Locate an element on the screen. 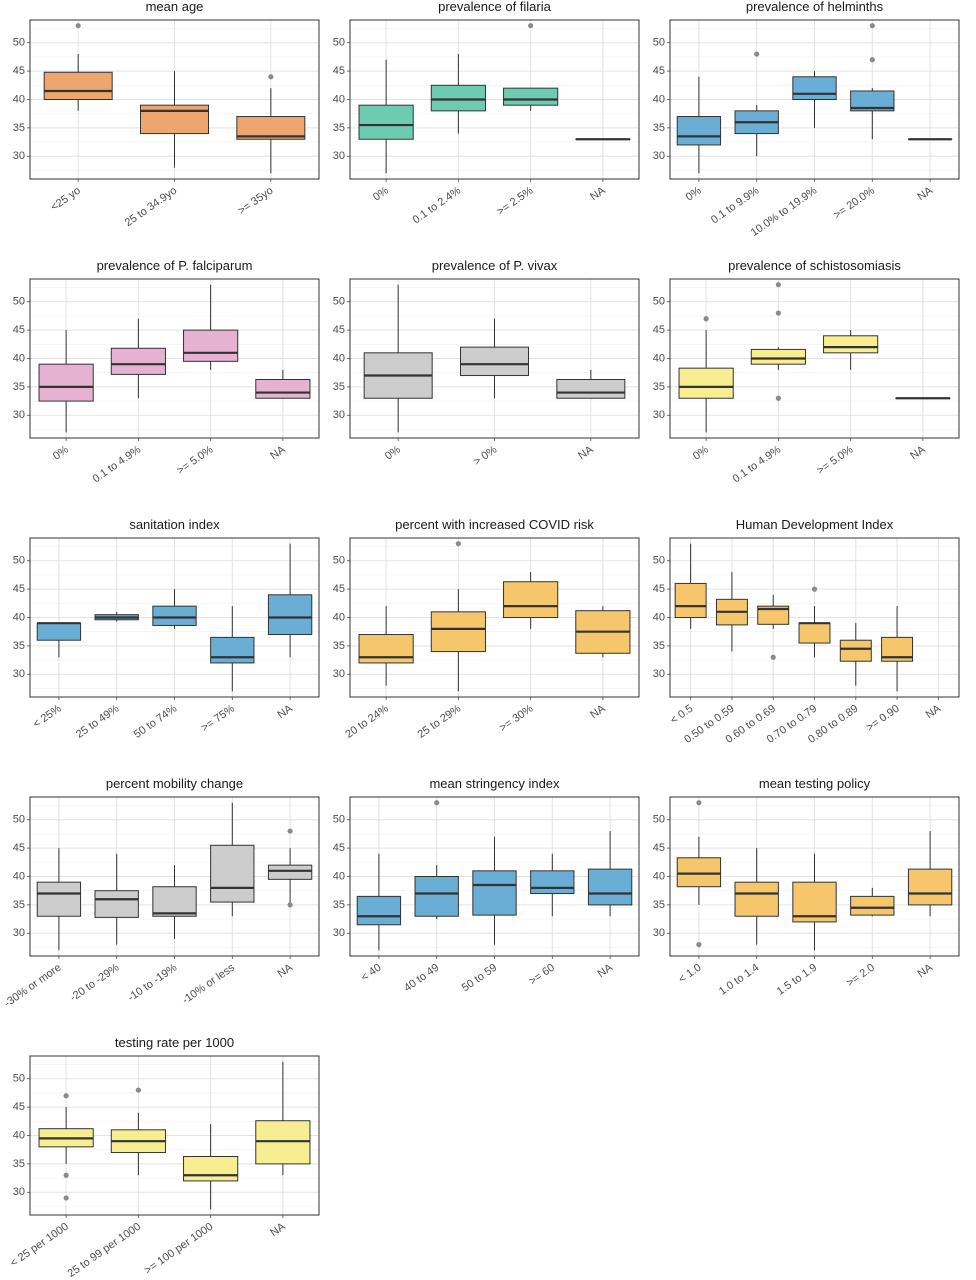 This screenshot has height=1280, width=976. x-tick-label: < 25 per 1000 is located at coordinates (39, 1245).